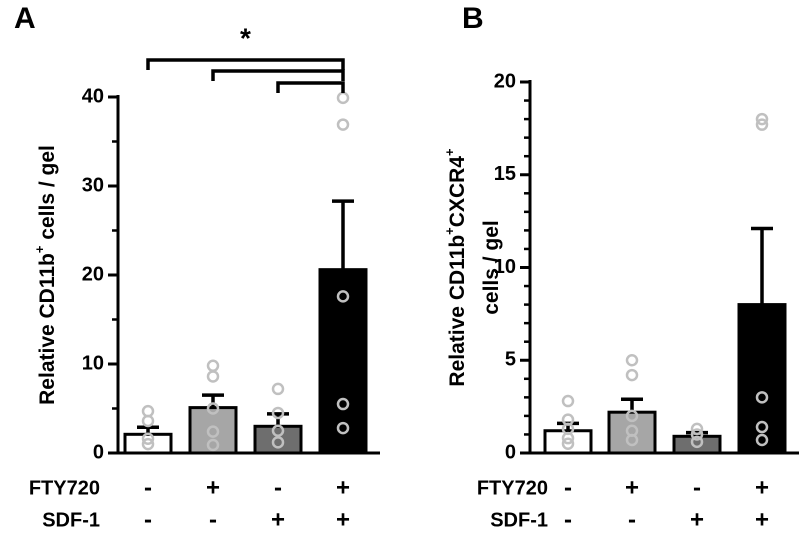  I want to click on y-tick-label: 15, so click(505, 174).